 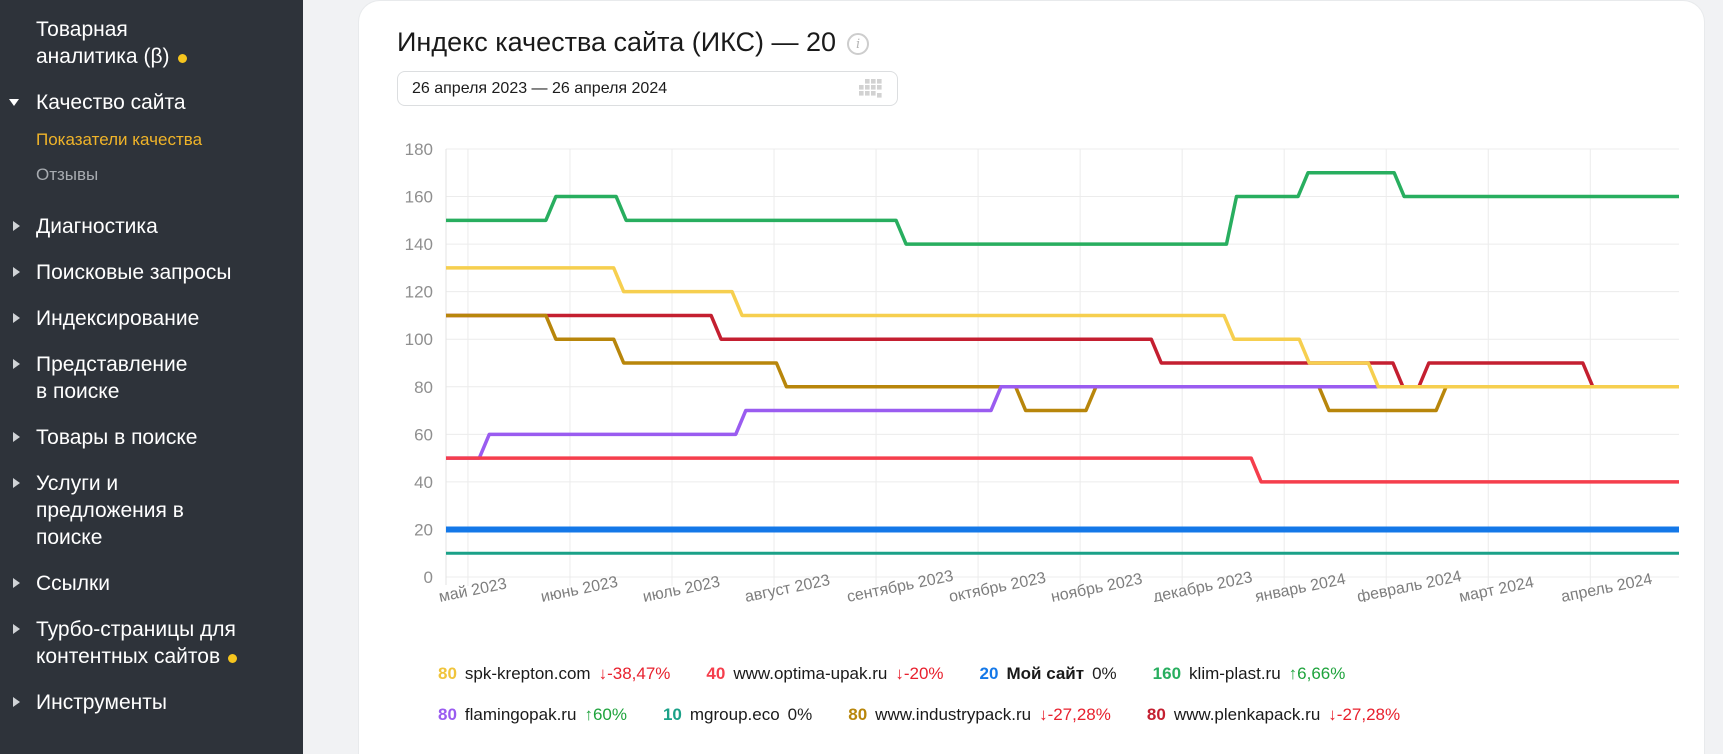 What do you see at coordinates (998, 586) in the screenshot?
I see `x-tick-label: октябрь 2023` at bounding box center [998, 586].